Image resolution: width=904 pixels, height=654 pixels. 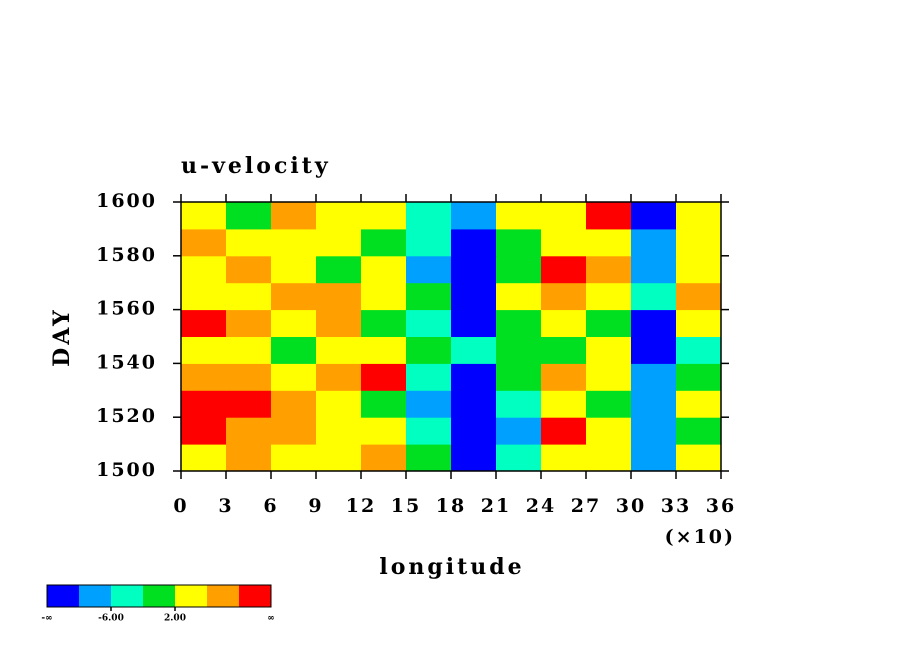 I want to click on colorbar-tick-label: -6.00, so click(x=111, y=619).